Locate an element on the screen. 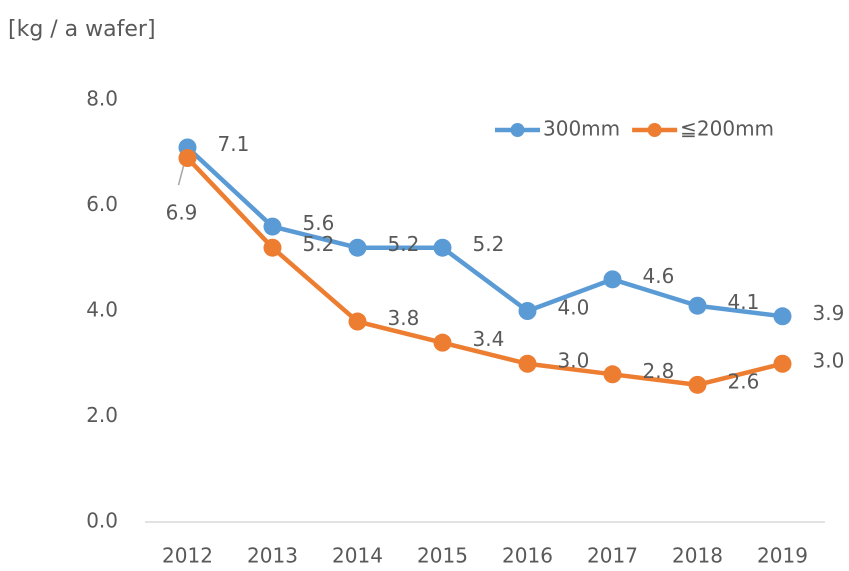  x-tick-label: 2018 is located at coordinates (697, 556).